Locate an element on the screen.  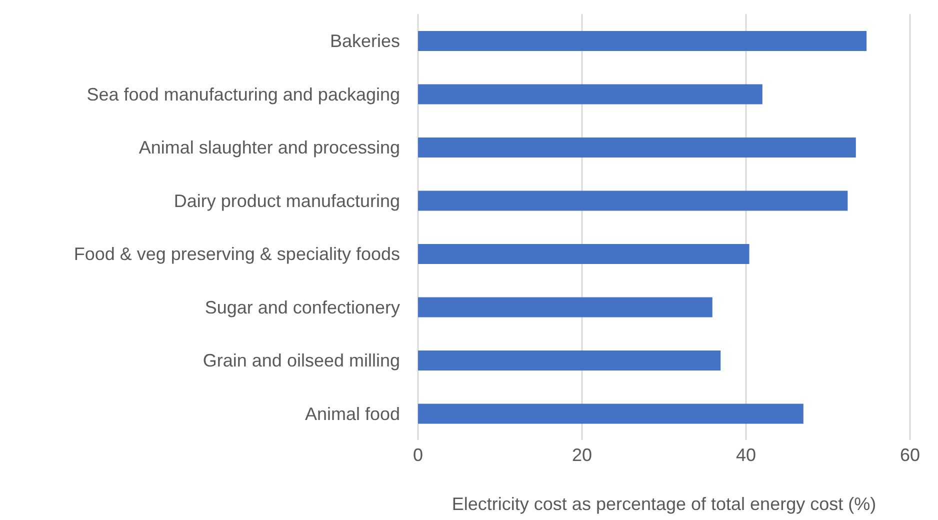
x-tick-label: 40 is located at coordinates (746, 454).